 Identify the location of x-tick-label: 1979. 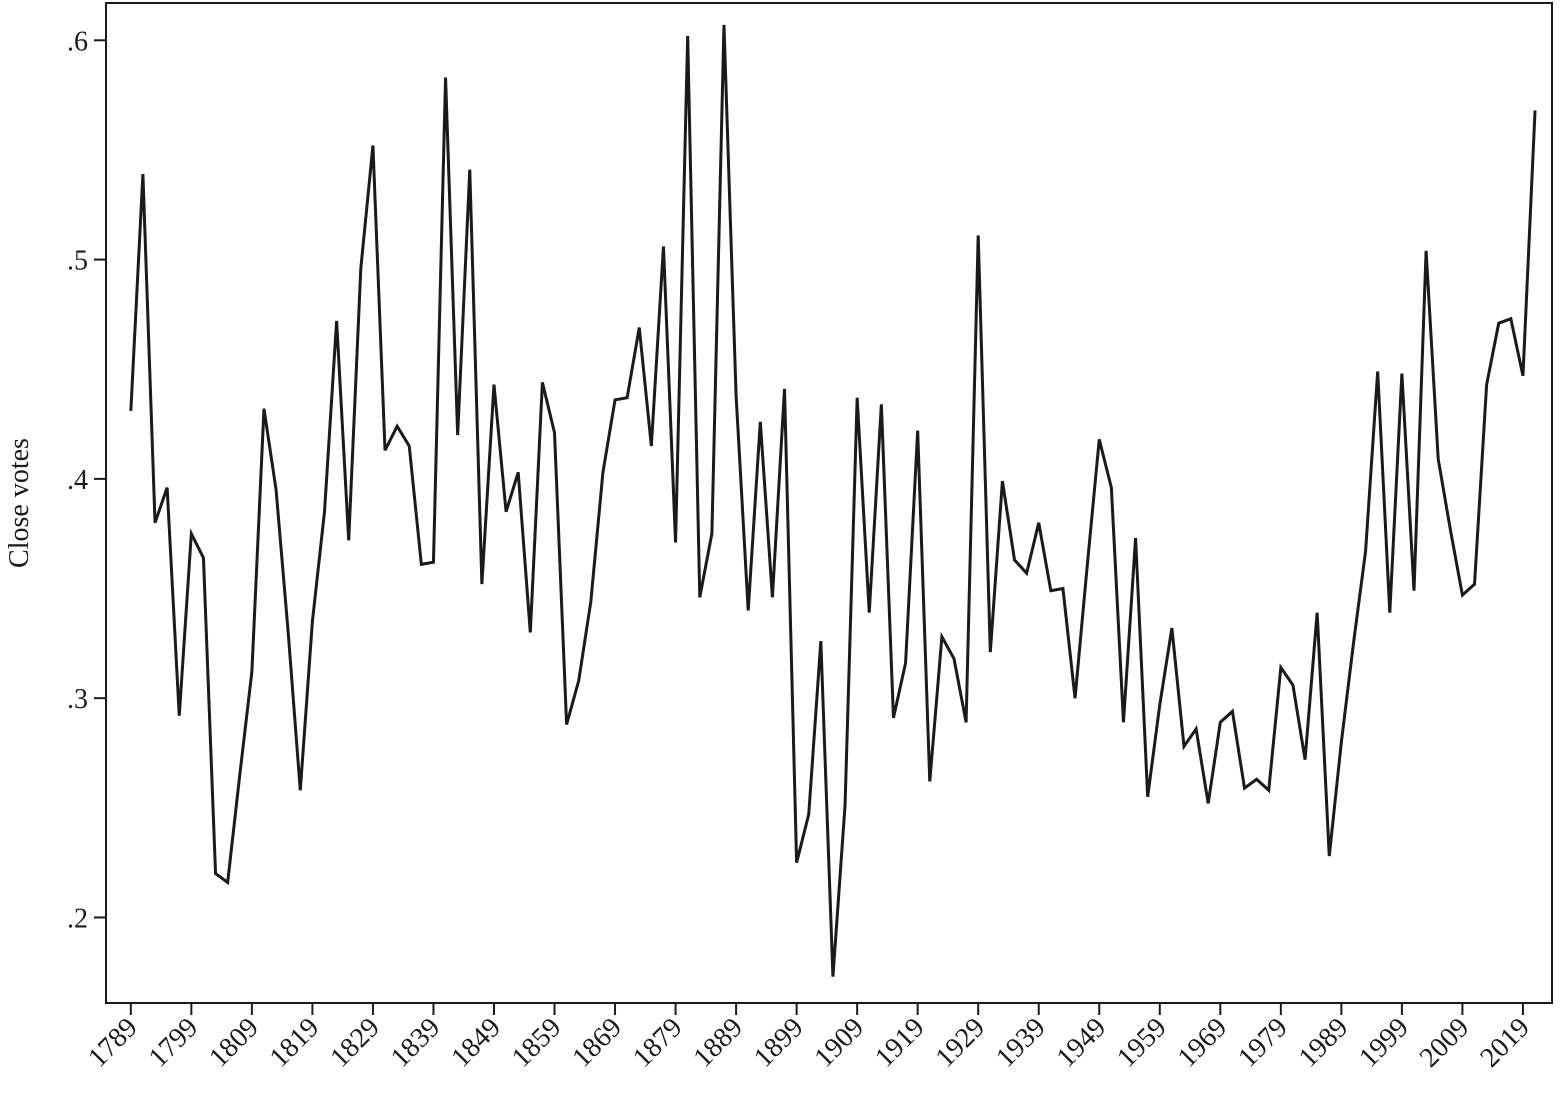
(1263, 1043).